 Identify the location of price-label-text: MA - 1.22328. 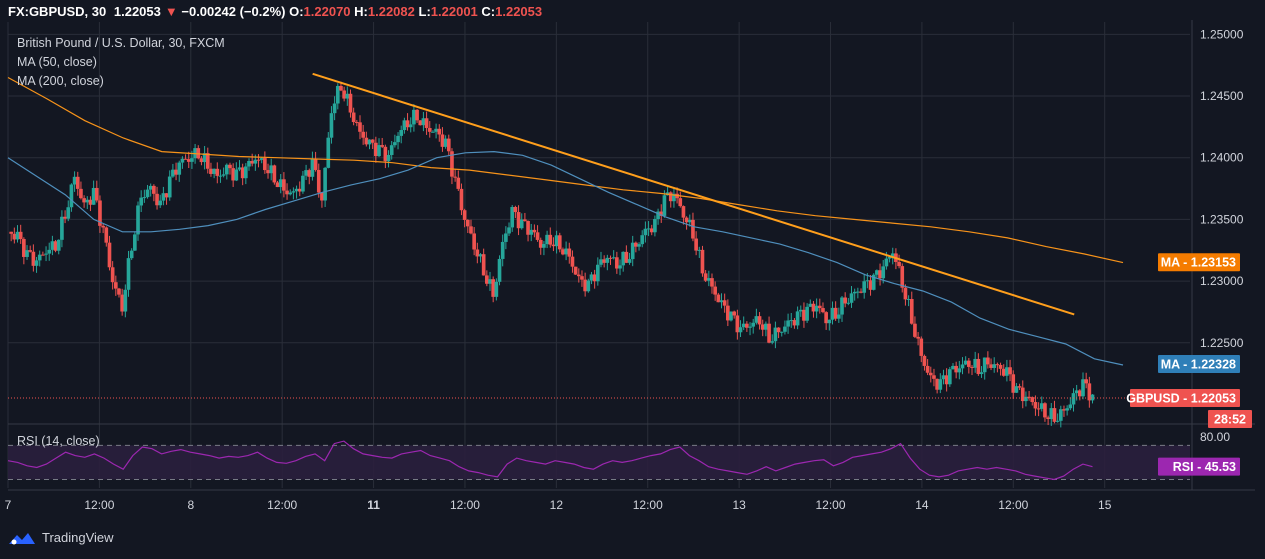
(1198, 365).